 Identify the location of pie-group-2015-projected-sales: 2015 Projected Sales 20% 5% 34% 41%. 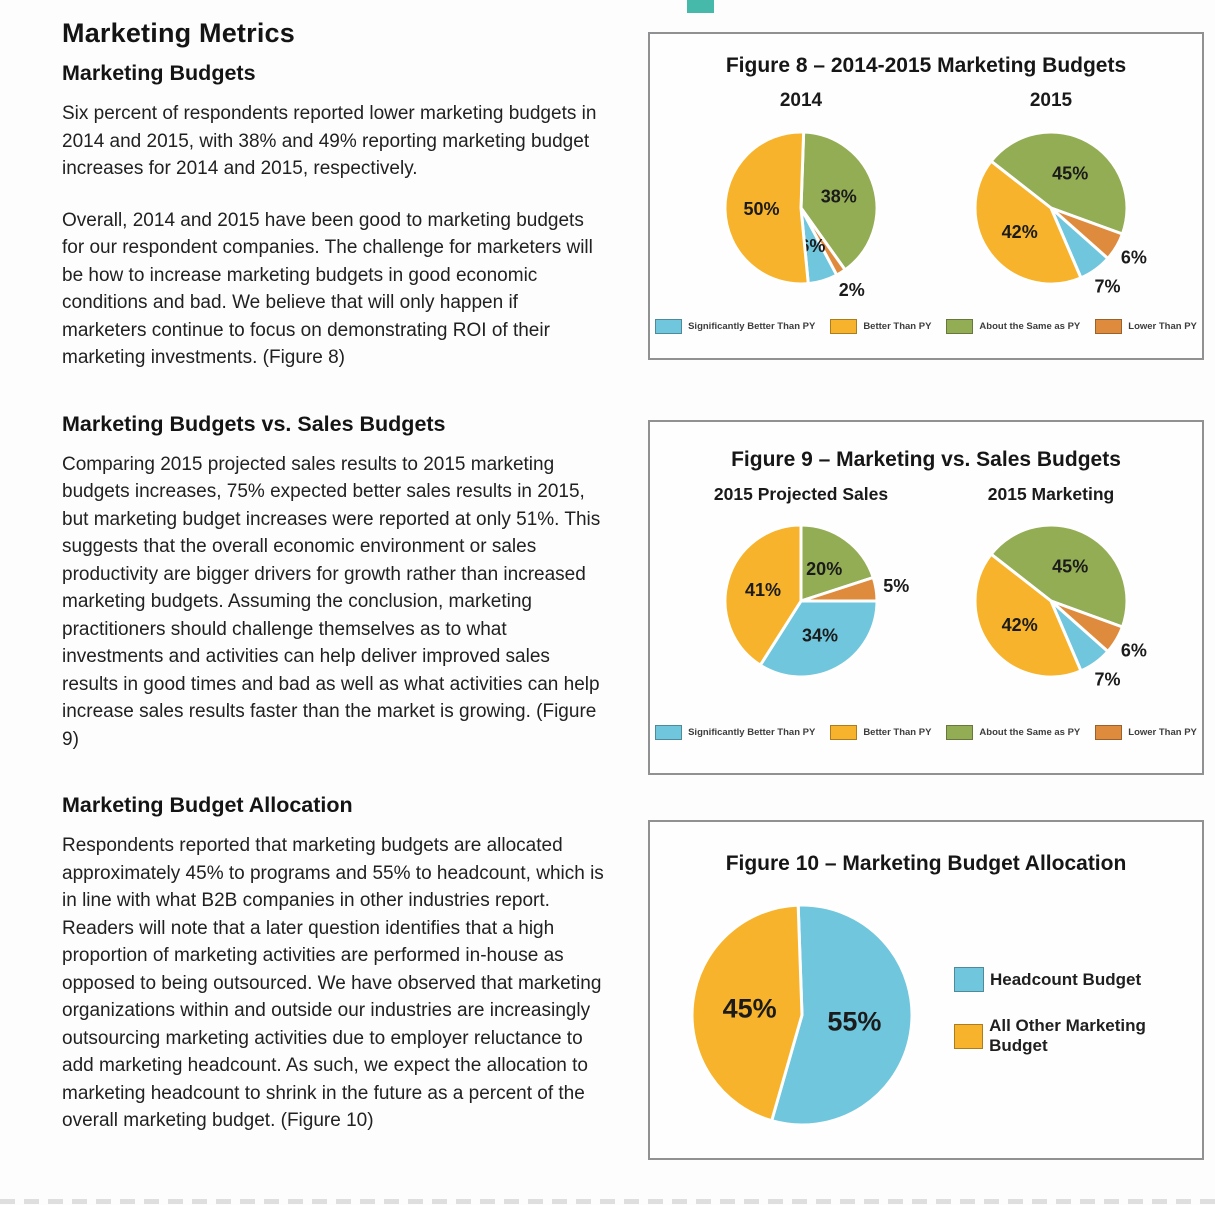
(801, 597).